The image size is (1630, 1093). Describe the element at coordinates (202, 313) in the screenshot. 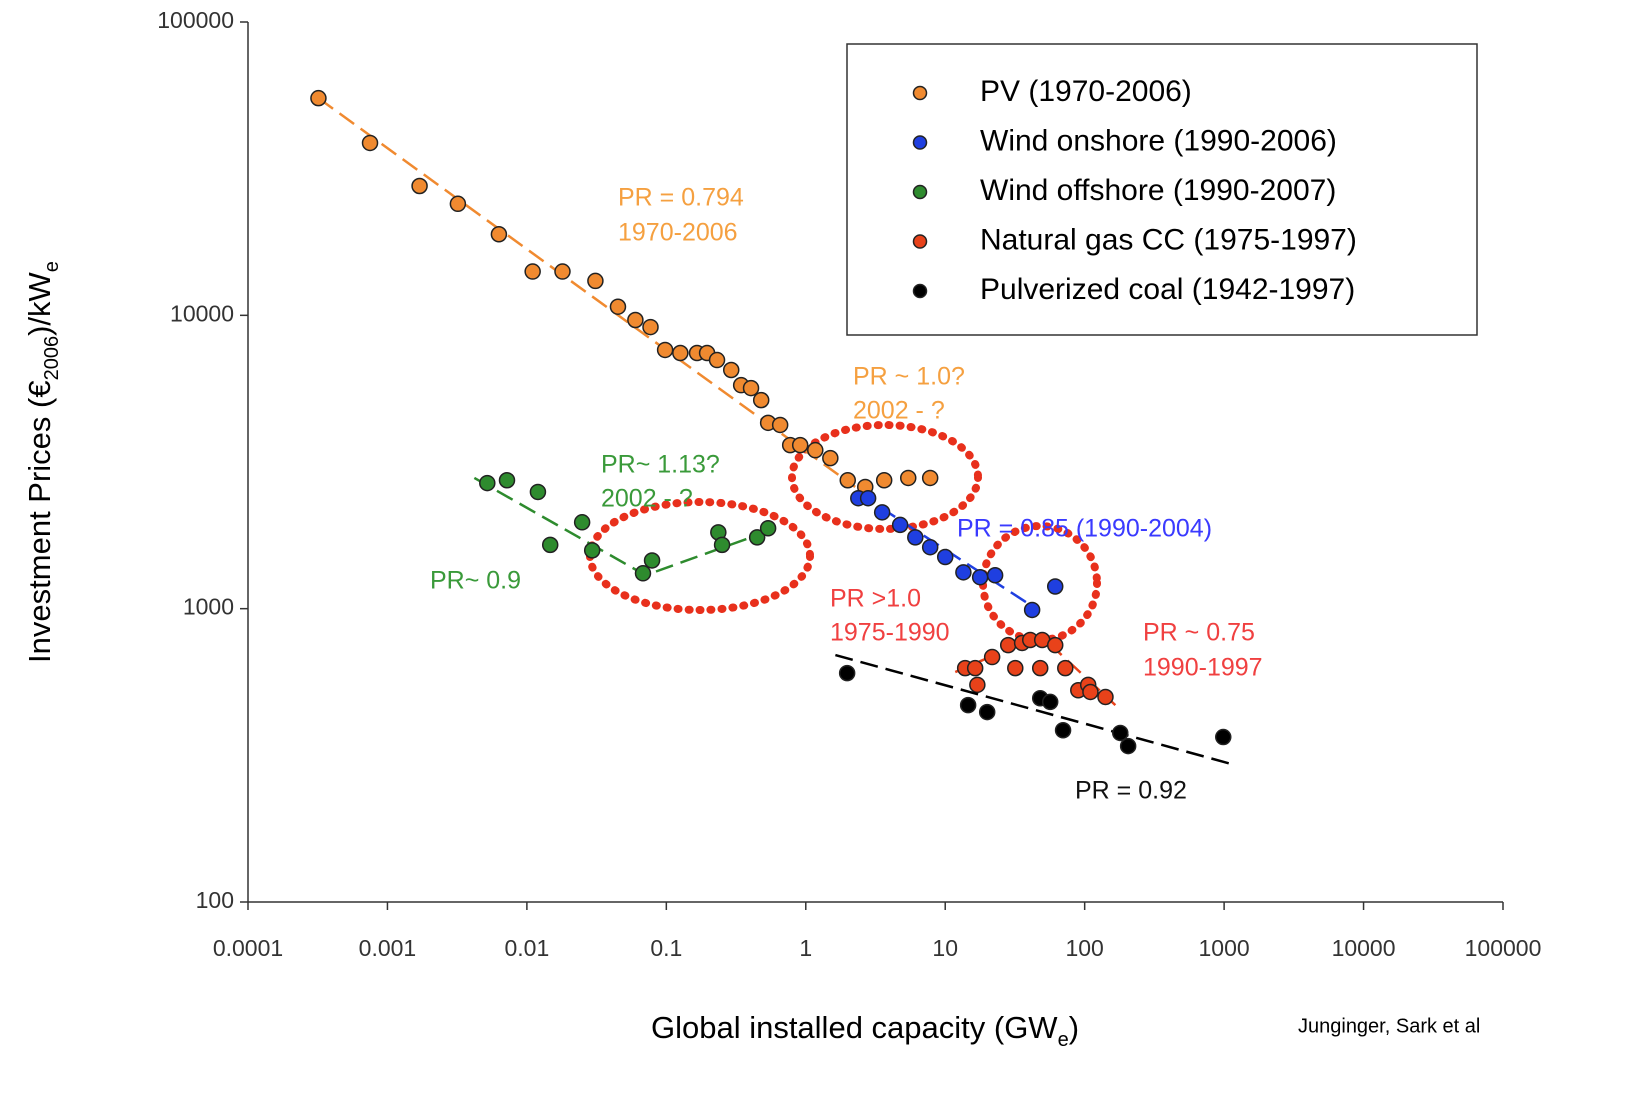

I see `y-tick-label: 10000` at that location.